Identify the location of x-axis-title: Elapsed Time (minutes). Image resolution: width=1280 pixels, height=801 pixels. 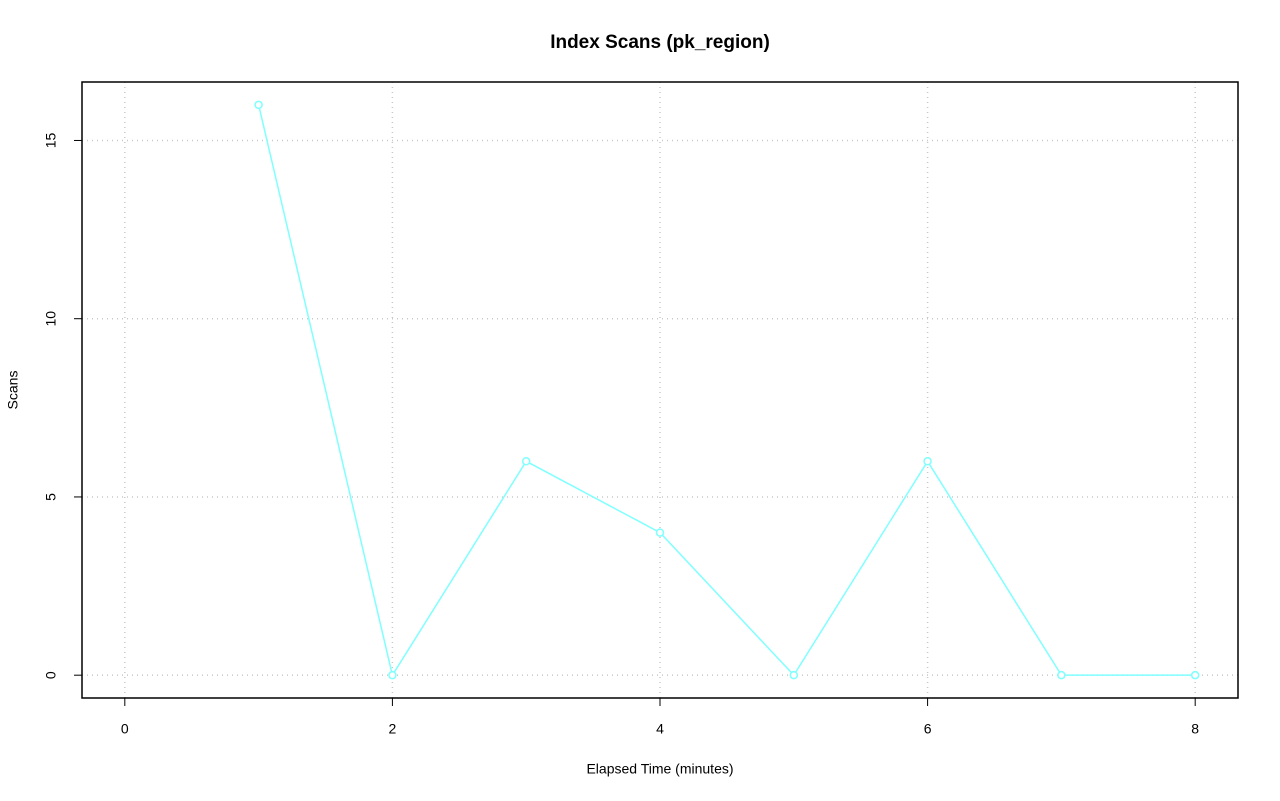
(659, 769).